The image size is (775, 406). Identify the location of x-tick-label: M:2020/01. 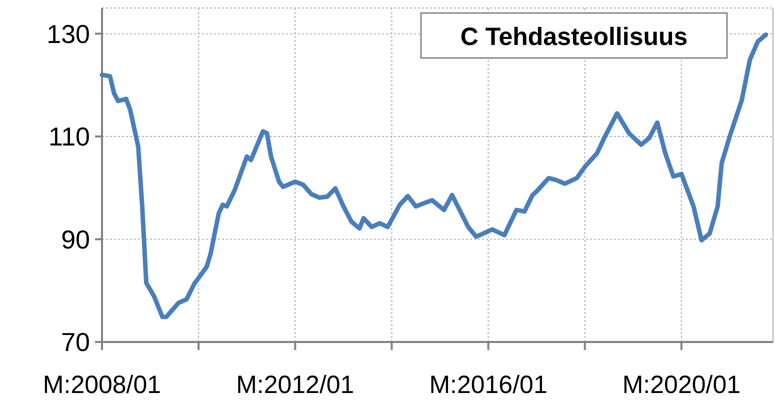
(681, 385).